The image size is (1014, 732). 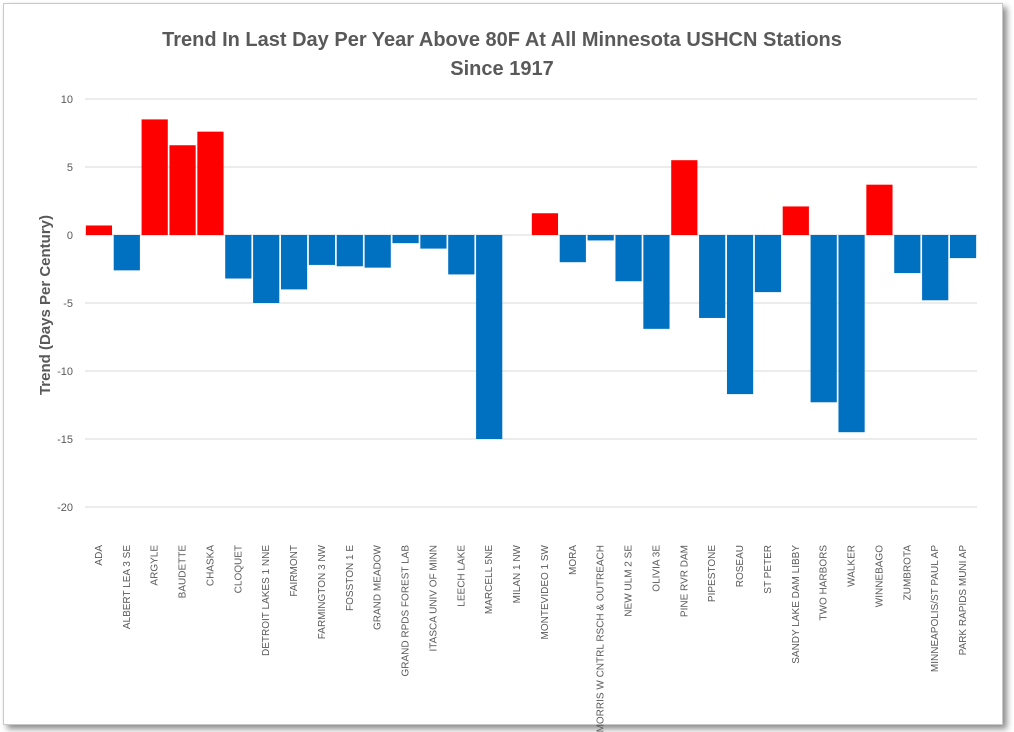 I want to click on x-tick-label: ALBERT LEA 3 SE, so click(x=127, y=587).